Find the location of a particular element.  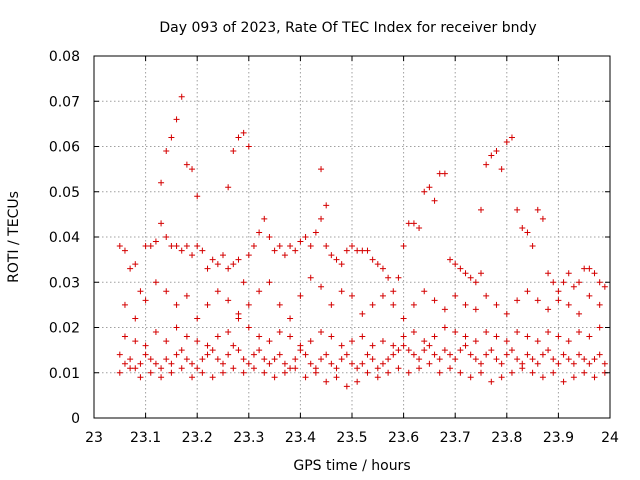

y-tick-label: 0 is located at coordinates (75, 419).